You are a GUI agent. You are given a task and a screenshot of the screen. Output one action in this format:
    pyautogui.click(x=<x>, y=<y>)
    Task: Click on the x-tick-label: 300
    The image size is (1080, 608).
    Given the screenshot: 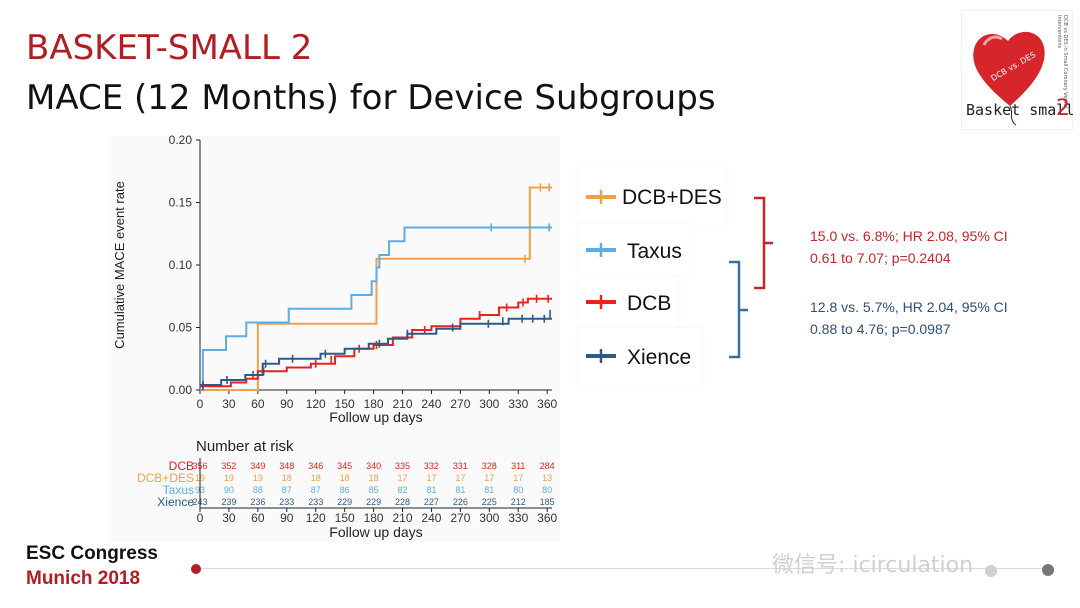 What is the action you would take?
    pyautogui.click(x=489, y=404)
    